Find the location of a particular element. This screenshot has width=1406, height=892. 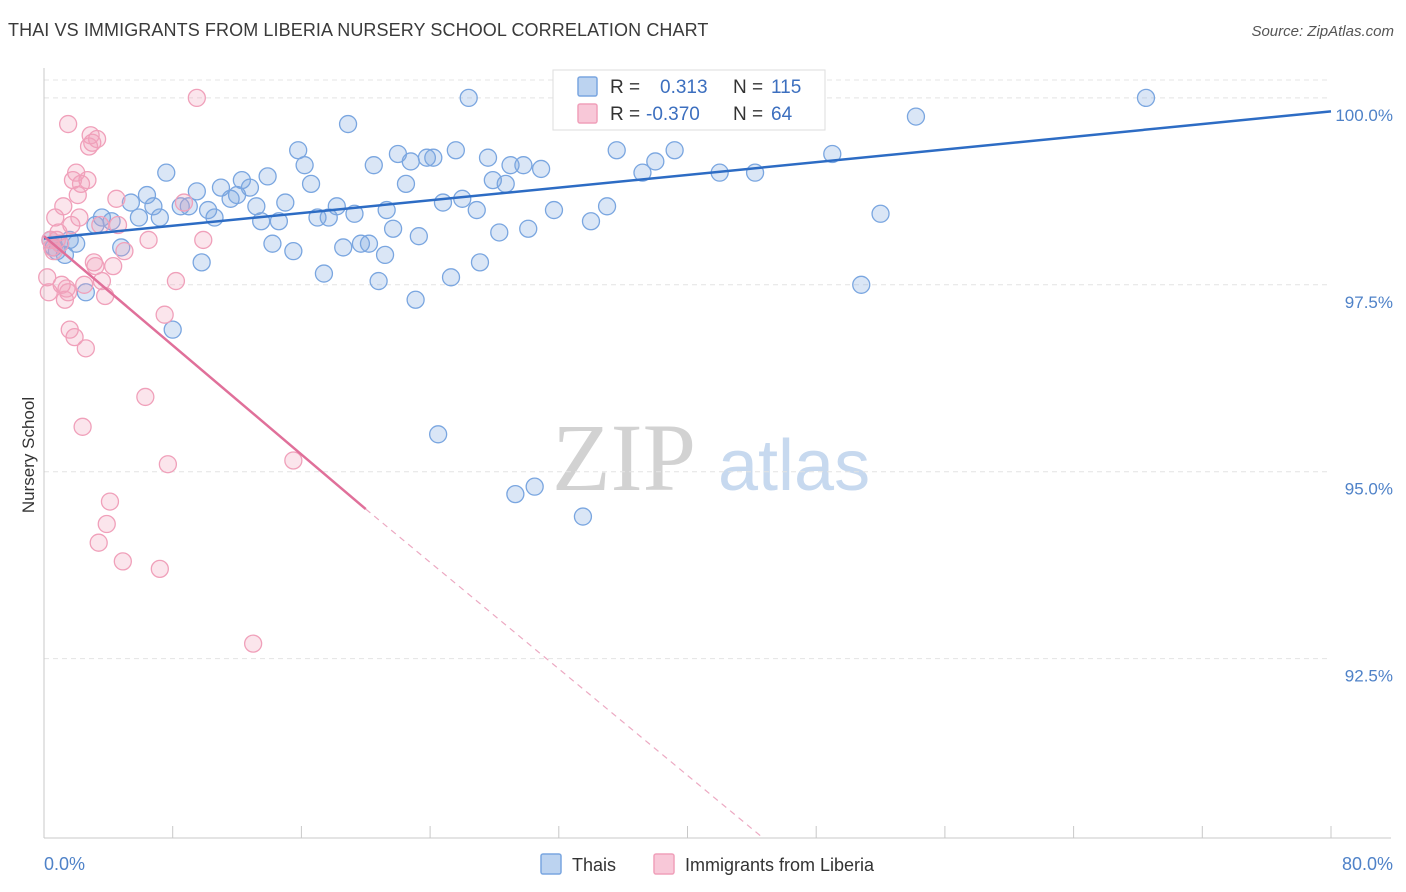

trend-line-dashed-liberia is located at coordinates (564, 673).